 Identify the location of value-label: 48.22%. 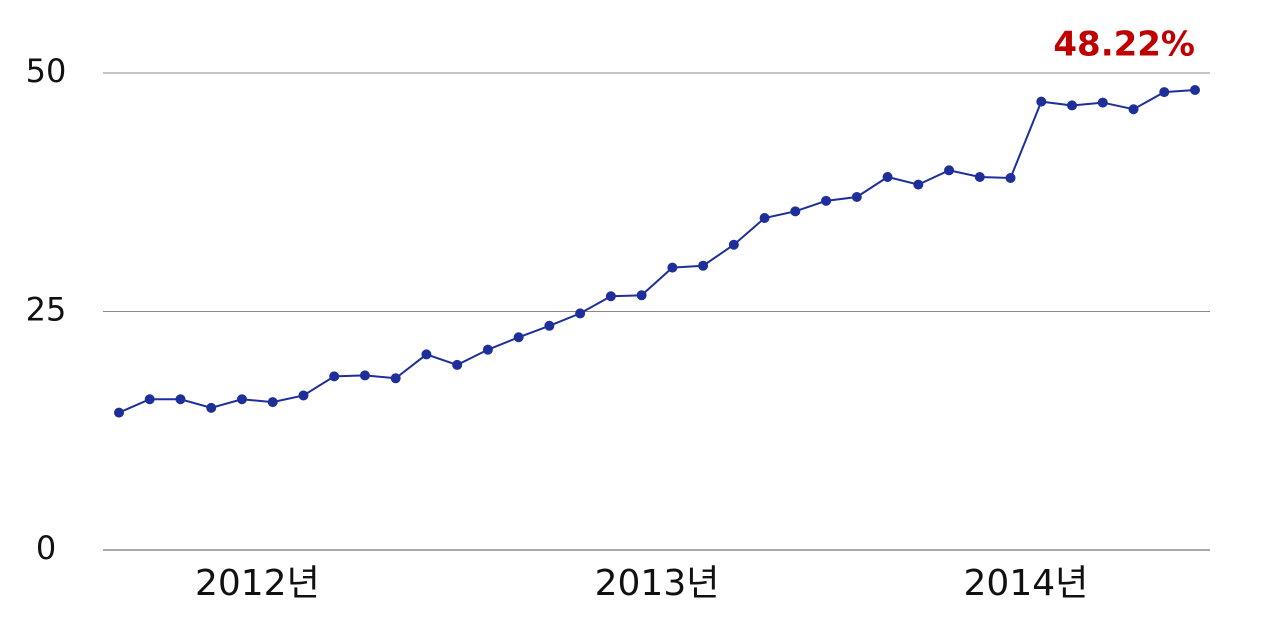
(1124, 44).